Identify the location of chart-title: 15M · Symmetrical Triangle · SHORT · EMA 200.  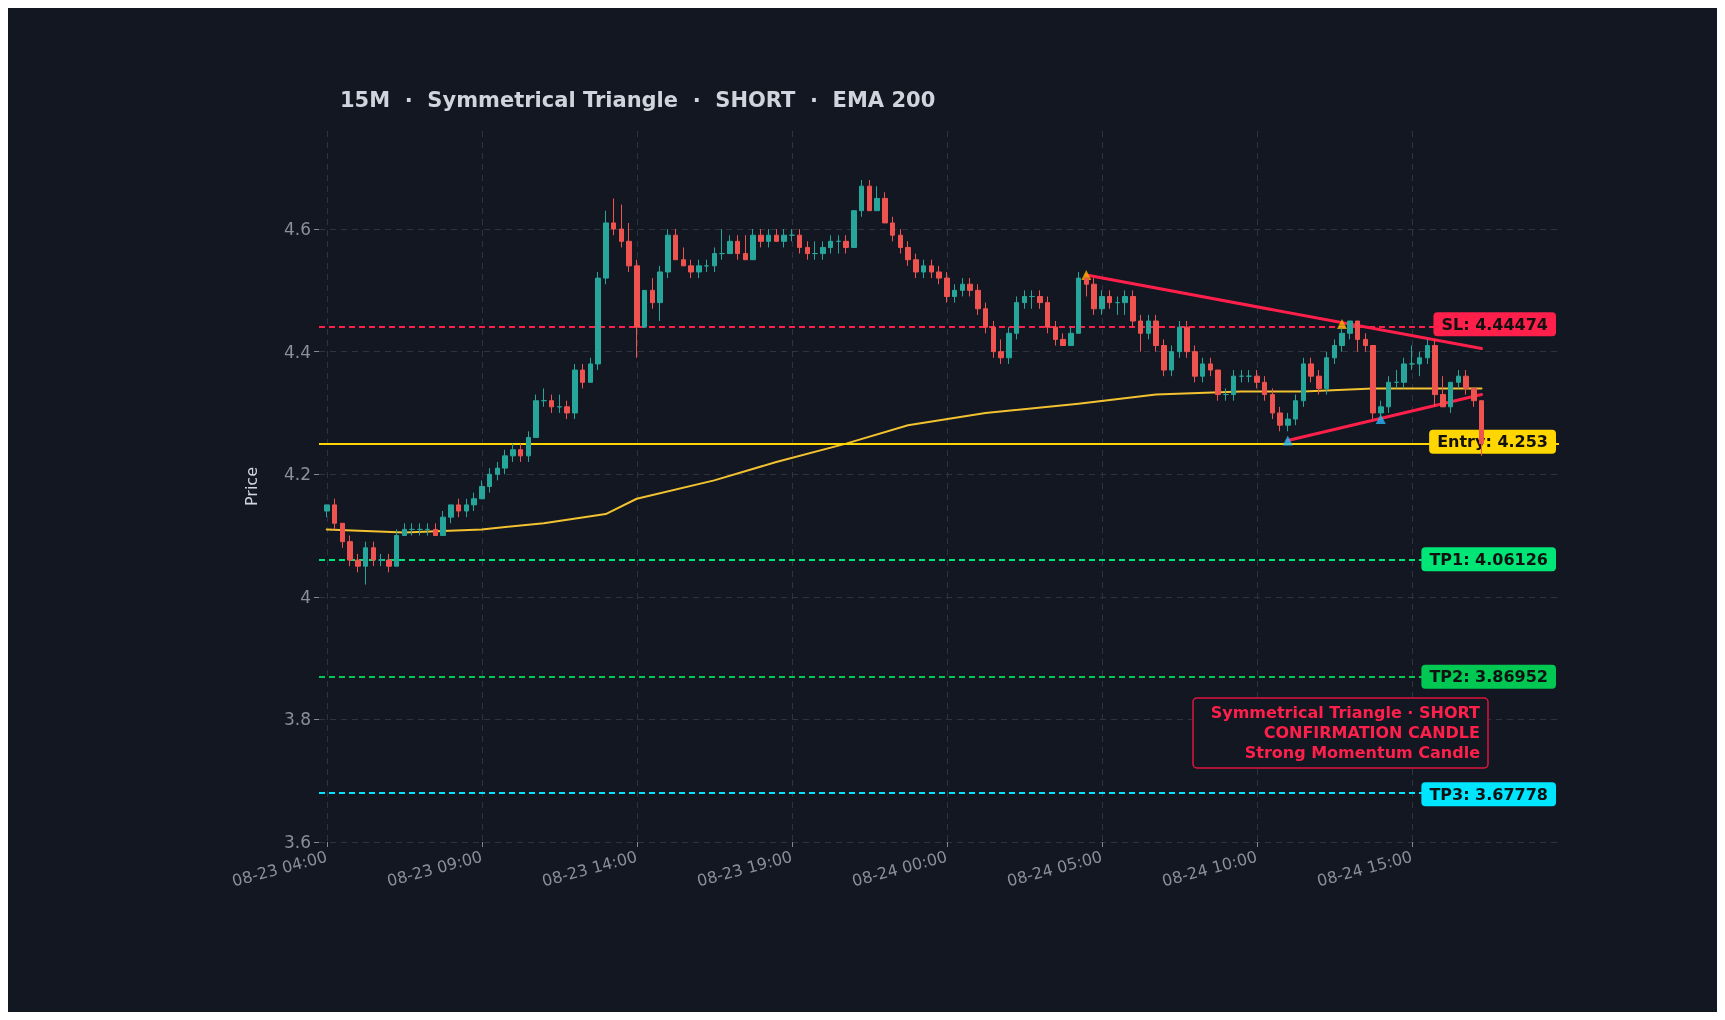
(638, 99).